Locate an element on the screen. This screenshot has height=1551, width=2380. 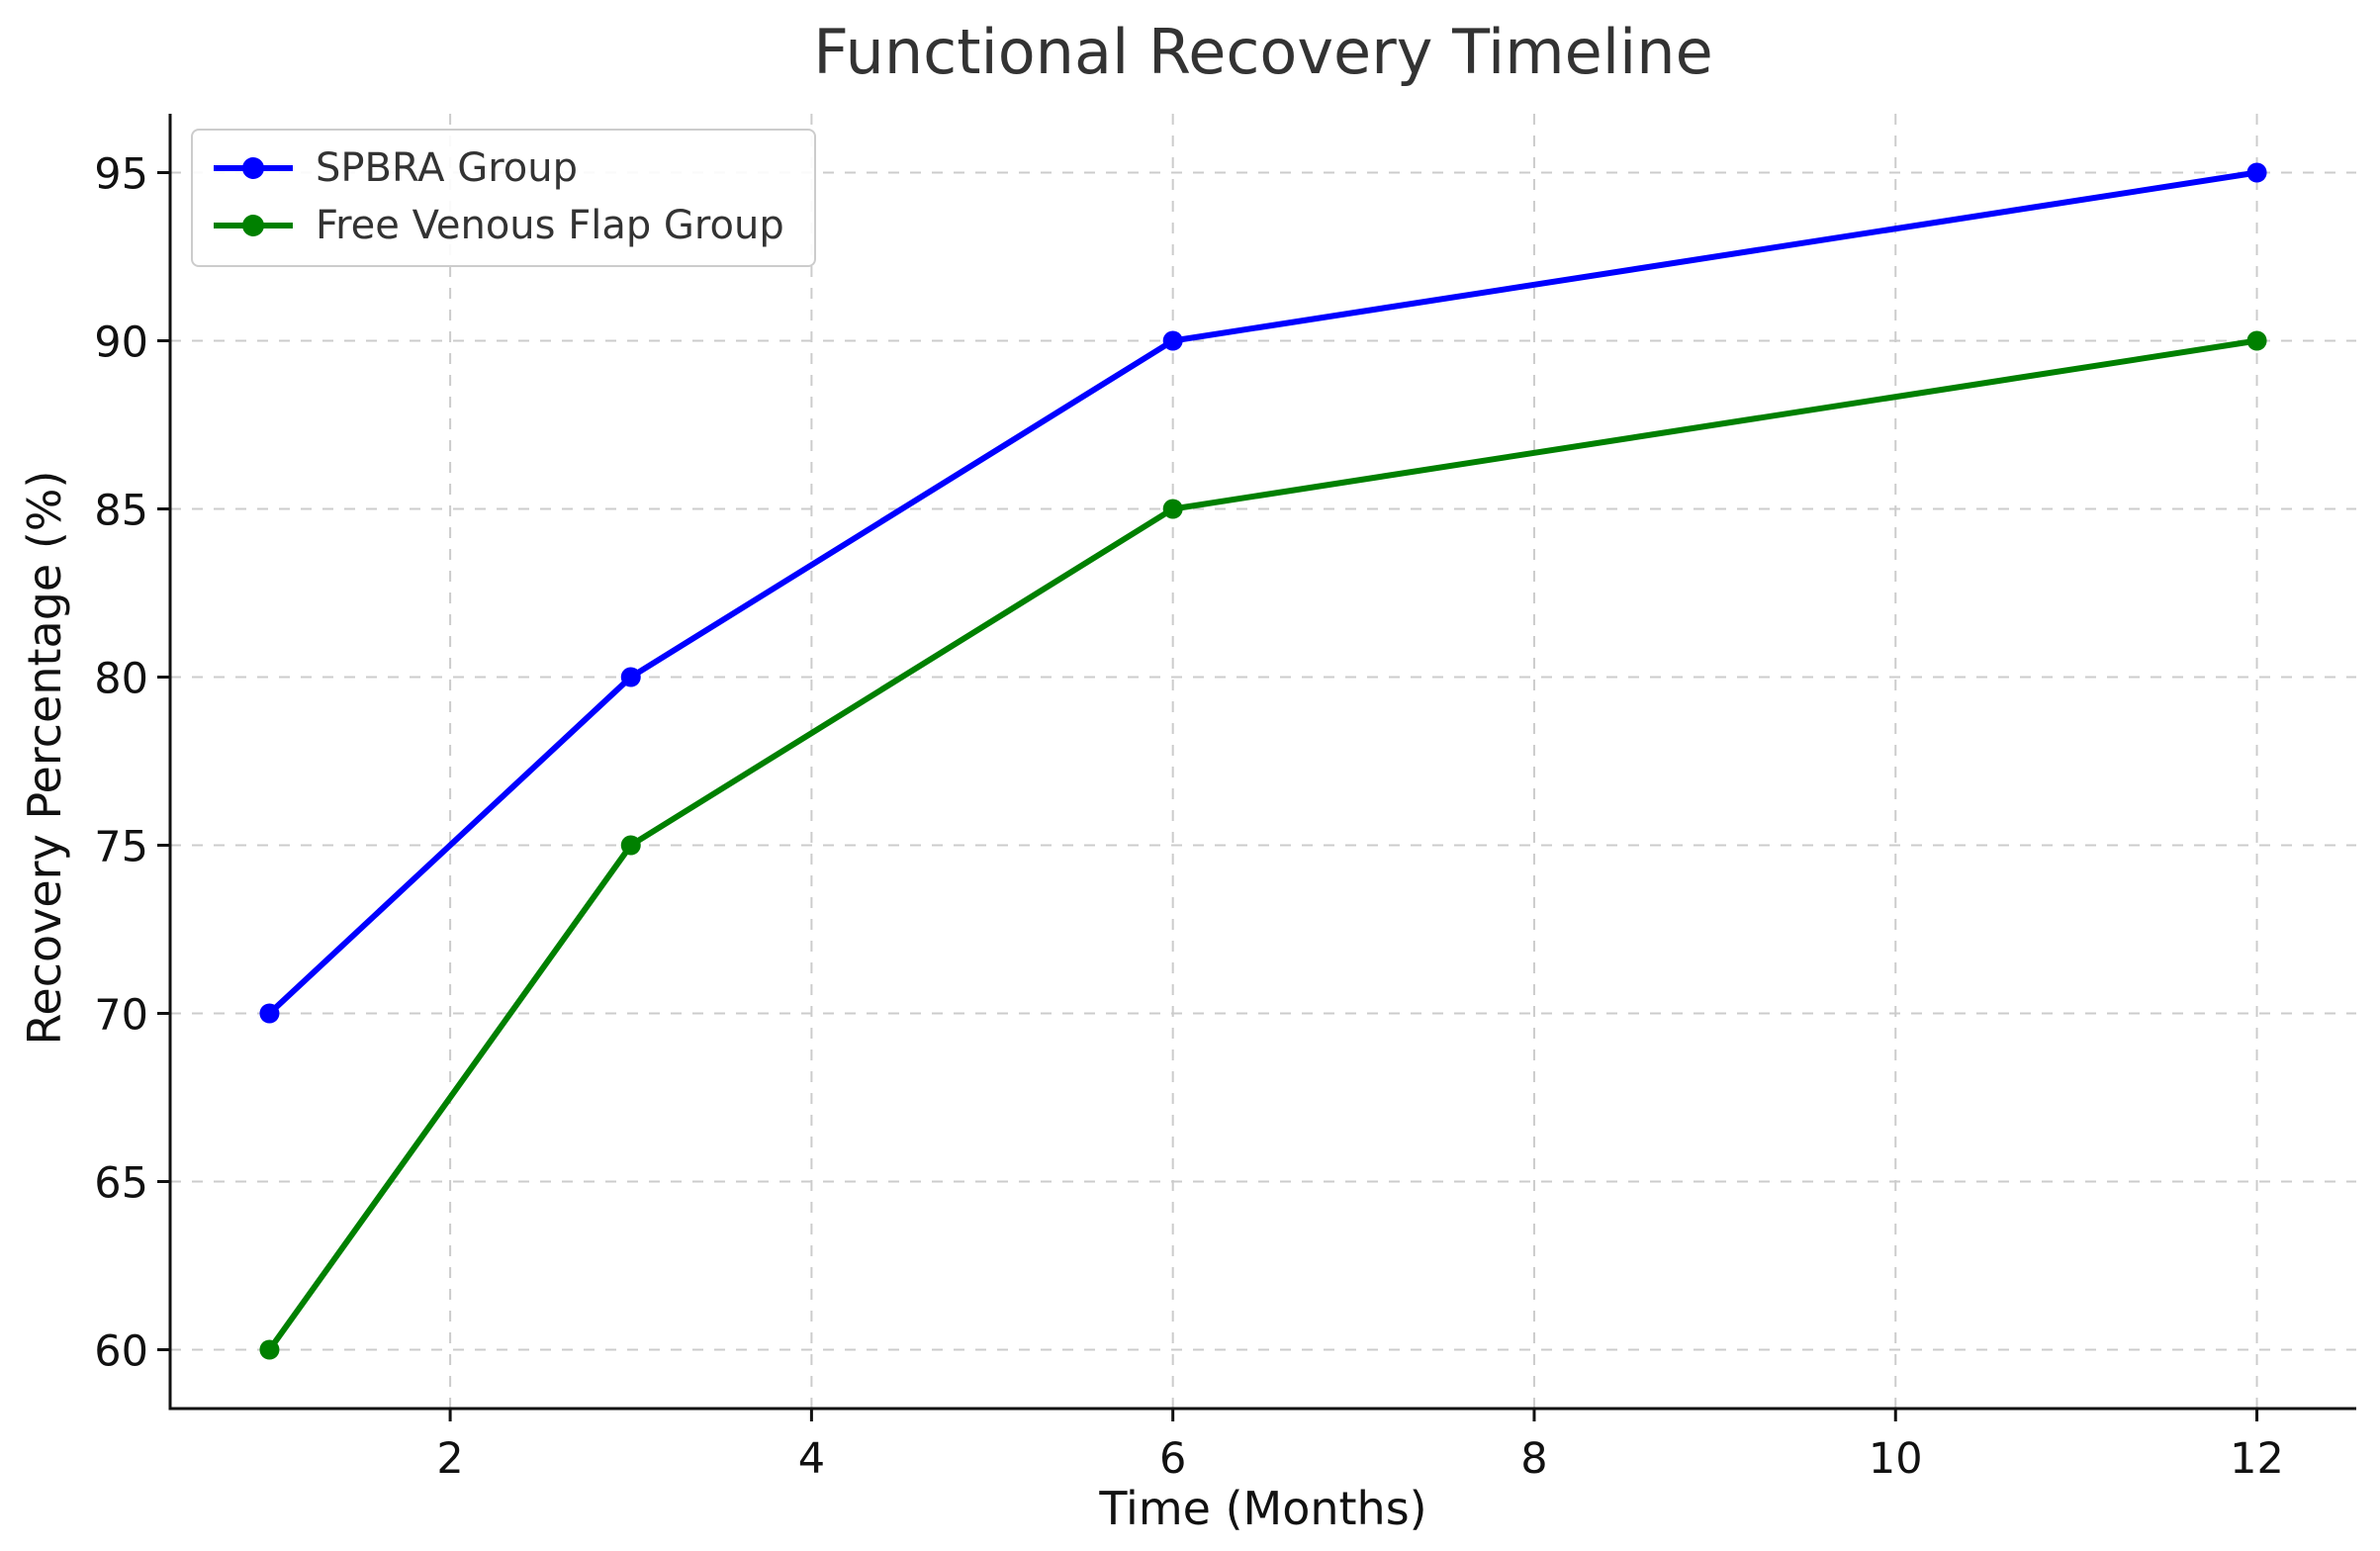
y-axis-label: Recovery Percentage (%) is located at coordinates (44, 758).